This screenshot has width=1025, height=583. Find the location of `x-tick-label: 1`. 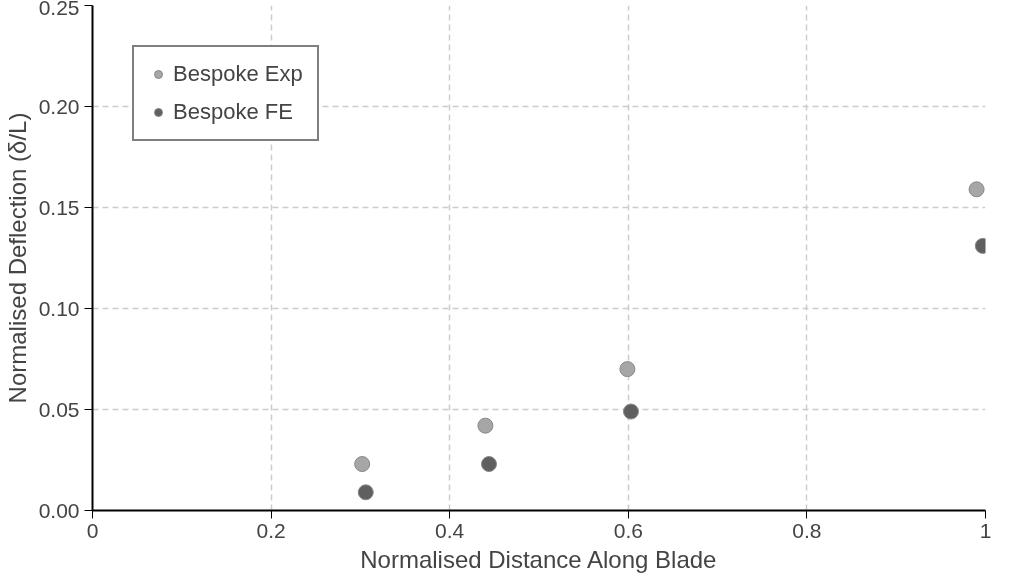

x-tick-label: 1 is located at coordinates (985, 530).